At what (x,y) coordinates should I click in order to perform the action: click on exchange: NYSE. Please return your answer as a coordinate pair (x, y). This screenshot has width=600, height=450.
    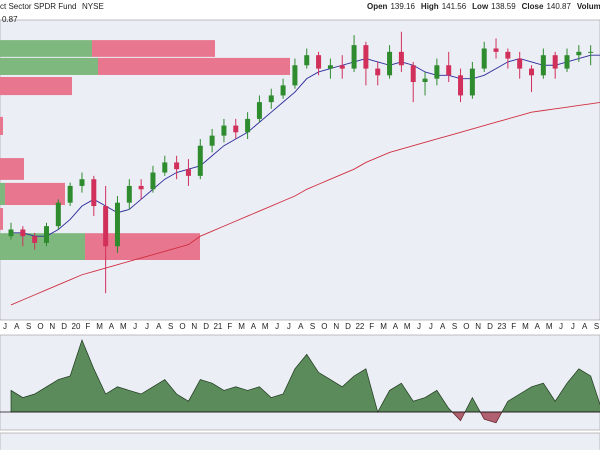
    Looking at the image, I should click on (93, 6).